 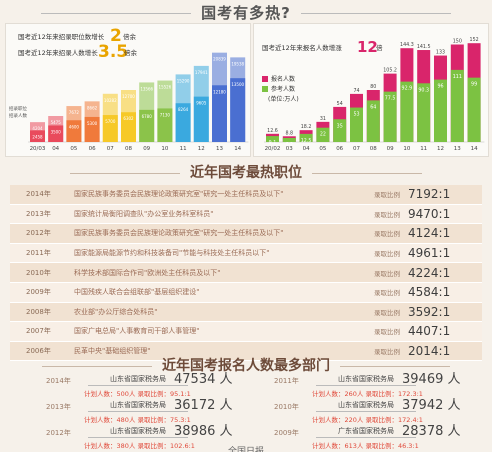 What do you see at coordinates (203, 405) in the screenshot?
I see `dept-count: 36172 人` at bounding box center [203, 405].